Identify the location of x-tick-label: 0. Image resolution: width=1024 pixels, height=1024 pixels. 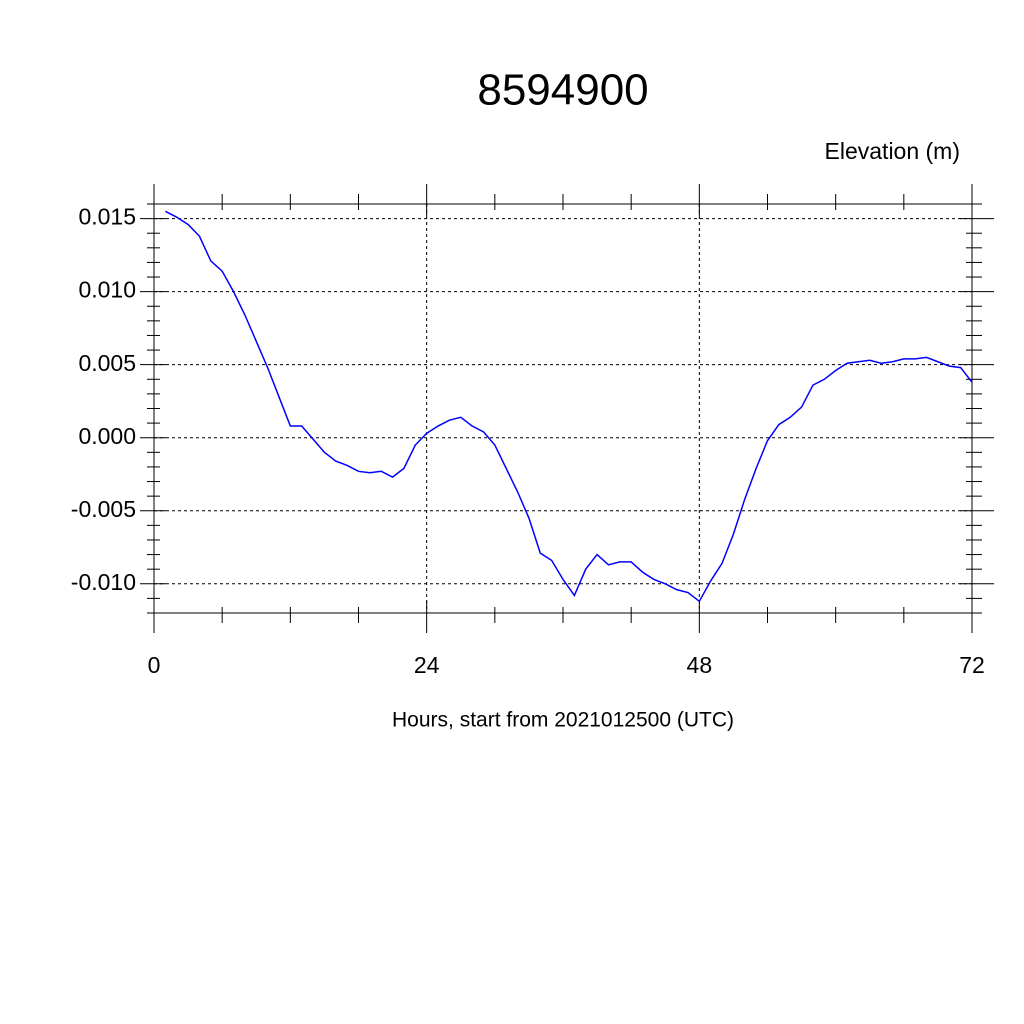
(154, 665).